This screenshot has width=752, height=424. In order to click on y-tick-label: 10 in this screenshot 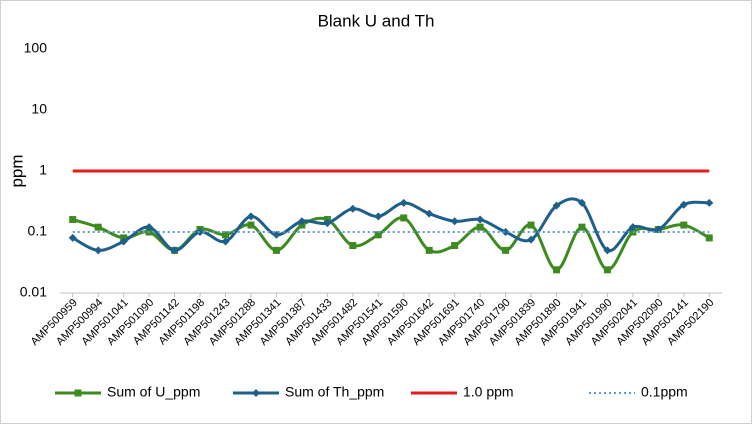, I will do `click(39, 109)`.